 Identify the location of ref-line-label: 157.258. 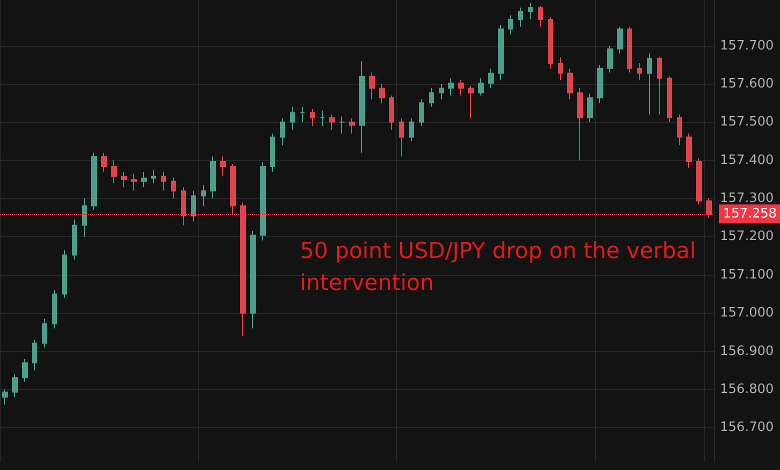
(750, 214).